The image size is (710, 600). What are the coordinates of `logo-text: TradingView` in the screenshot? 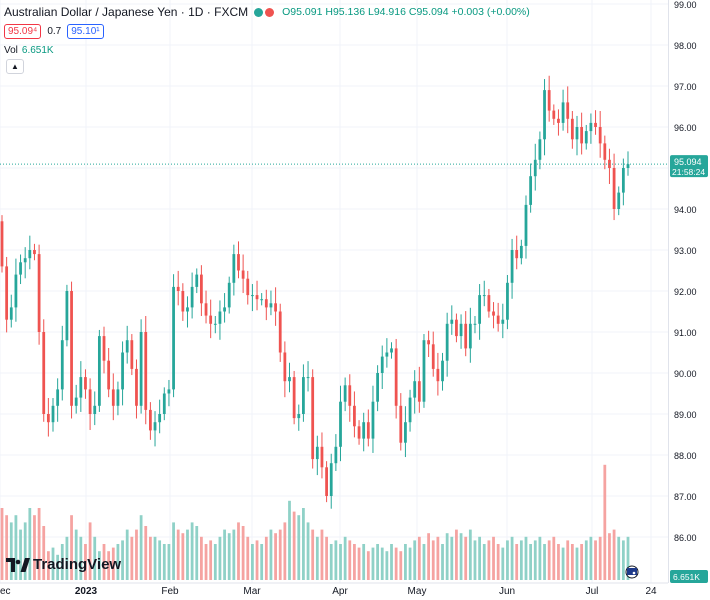 It's located at (77, 564).